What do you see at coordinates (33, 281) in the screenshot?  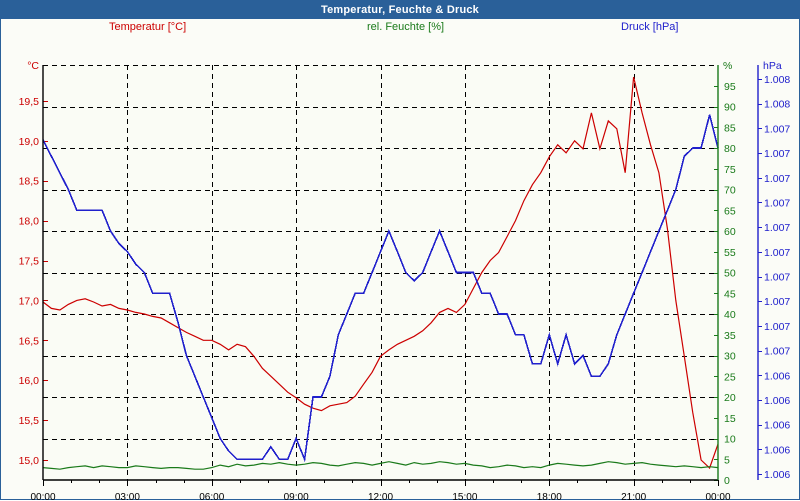 I see `left-axis-ticks: 19,5 19,0 18,5 18,0 17,5 17,0 16,5 16,0 15,5 15,0` at bounding box center [33, 281].